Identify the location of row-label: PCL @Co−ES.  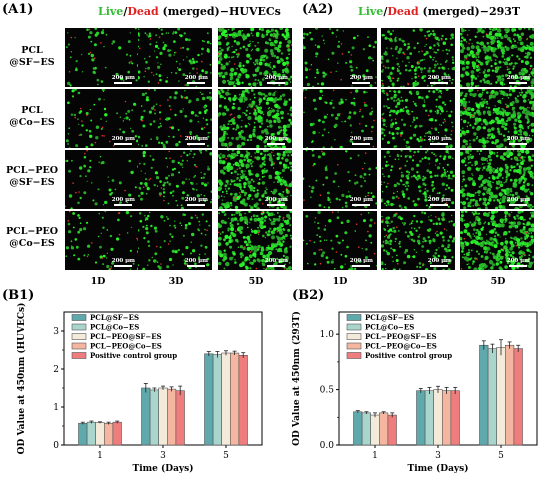
(32, 117).